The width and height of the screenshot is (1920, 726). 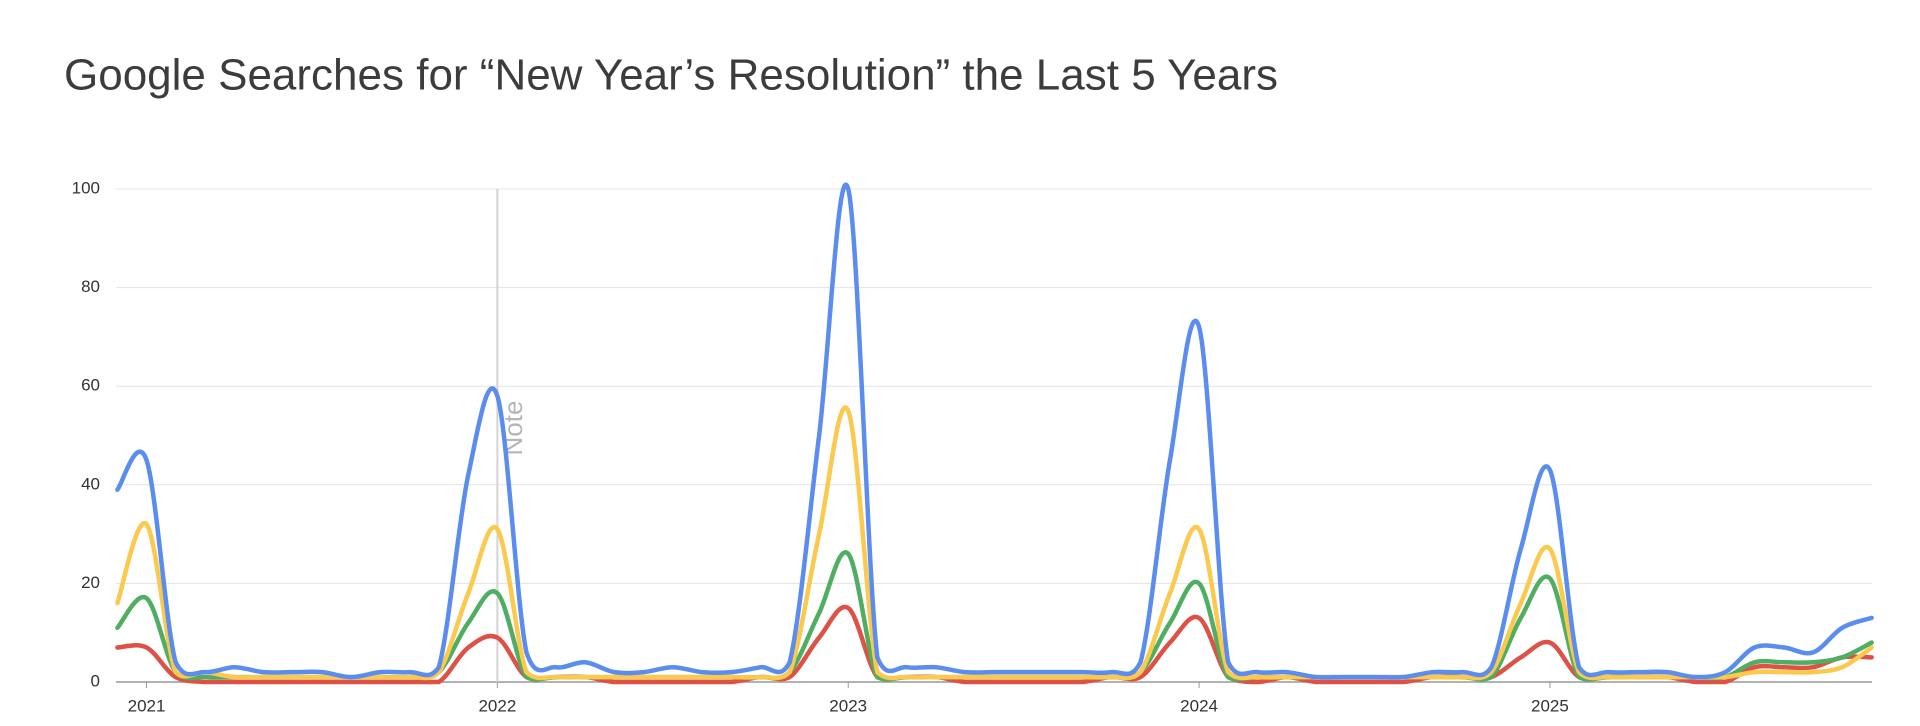 What do you see at coordinates (90, 385) in the screenshot?
I see `y-tick-label: 60` at bounding box center [90, 385].